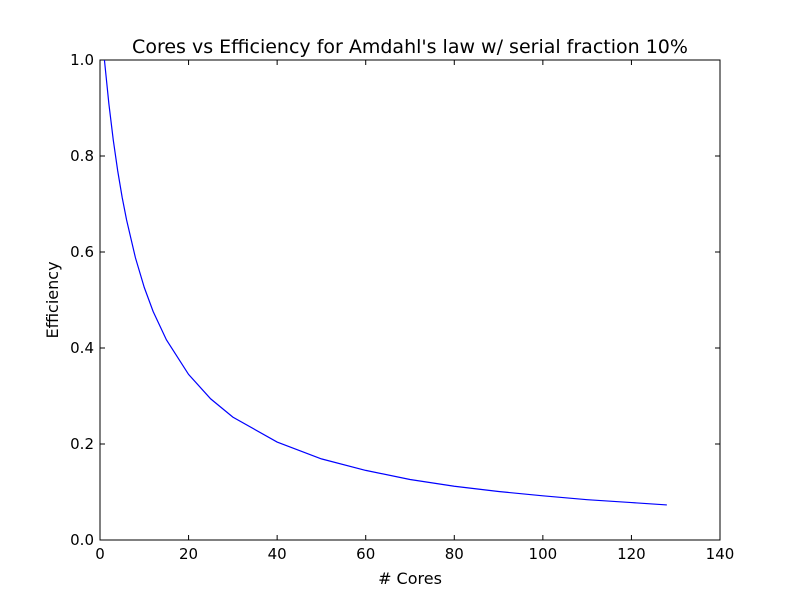  I want to click on y-tick-label: 0.4, so click(82, 348).